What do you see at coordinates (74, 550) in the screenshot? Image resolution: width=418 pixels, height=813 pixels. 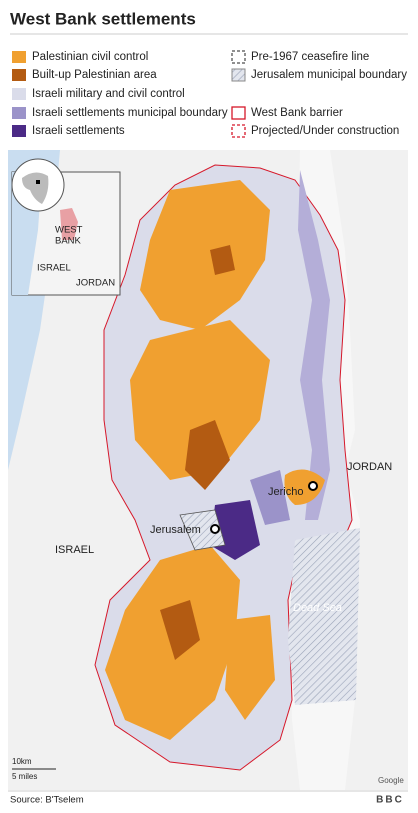 I see `map-label: ISRAEL` at bounding box center [74, 550].